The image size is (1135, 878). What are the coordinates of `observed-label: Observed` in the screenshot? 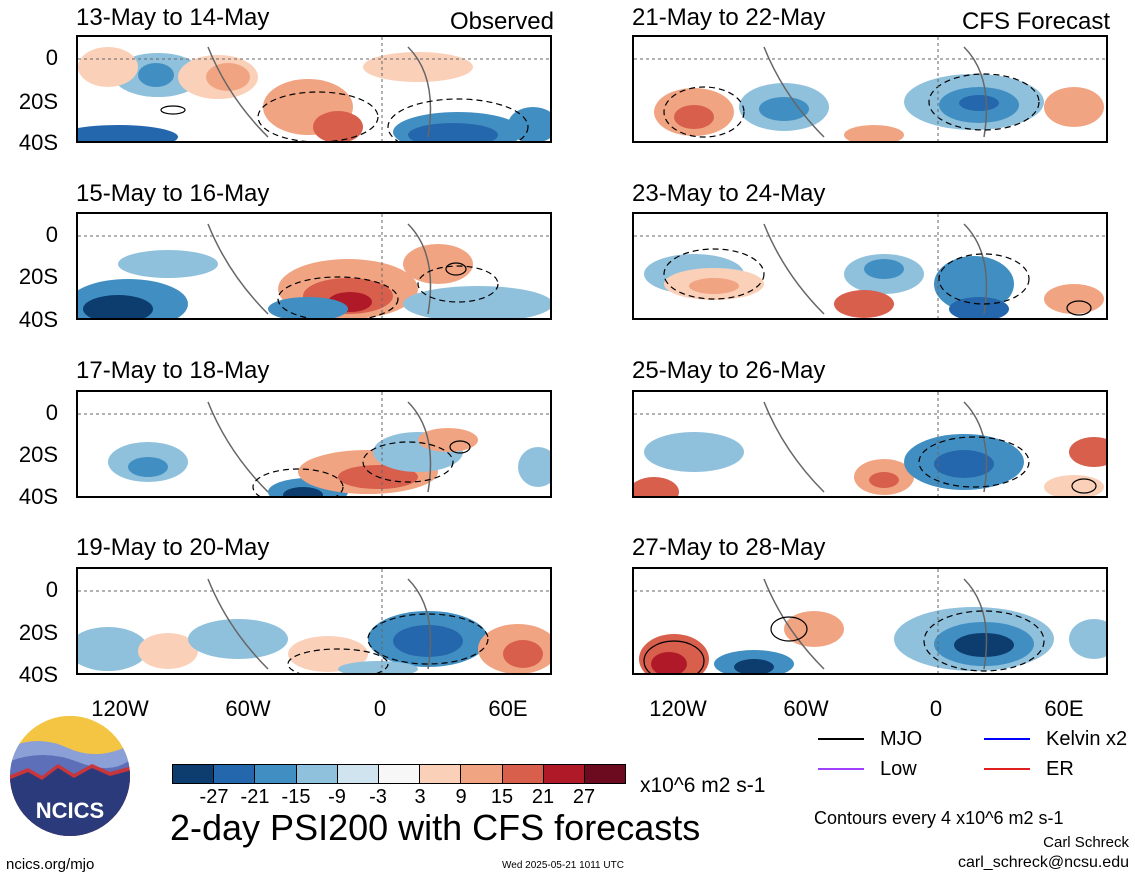 It's located at (501, 21).